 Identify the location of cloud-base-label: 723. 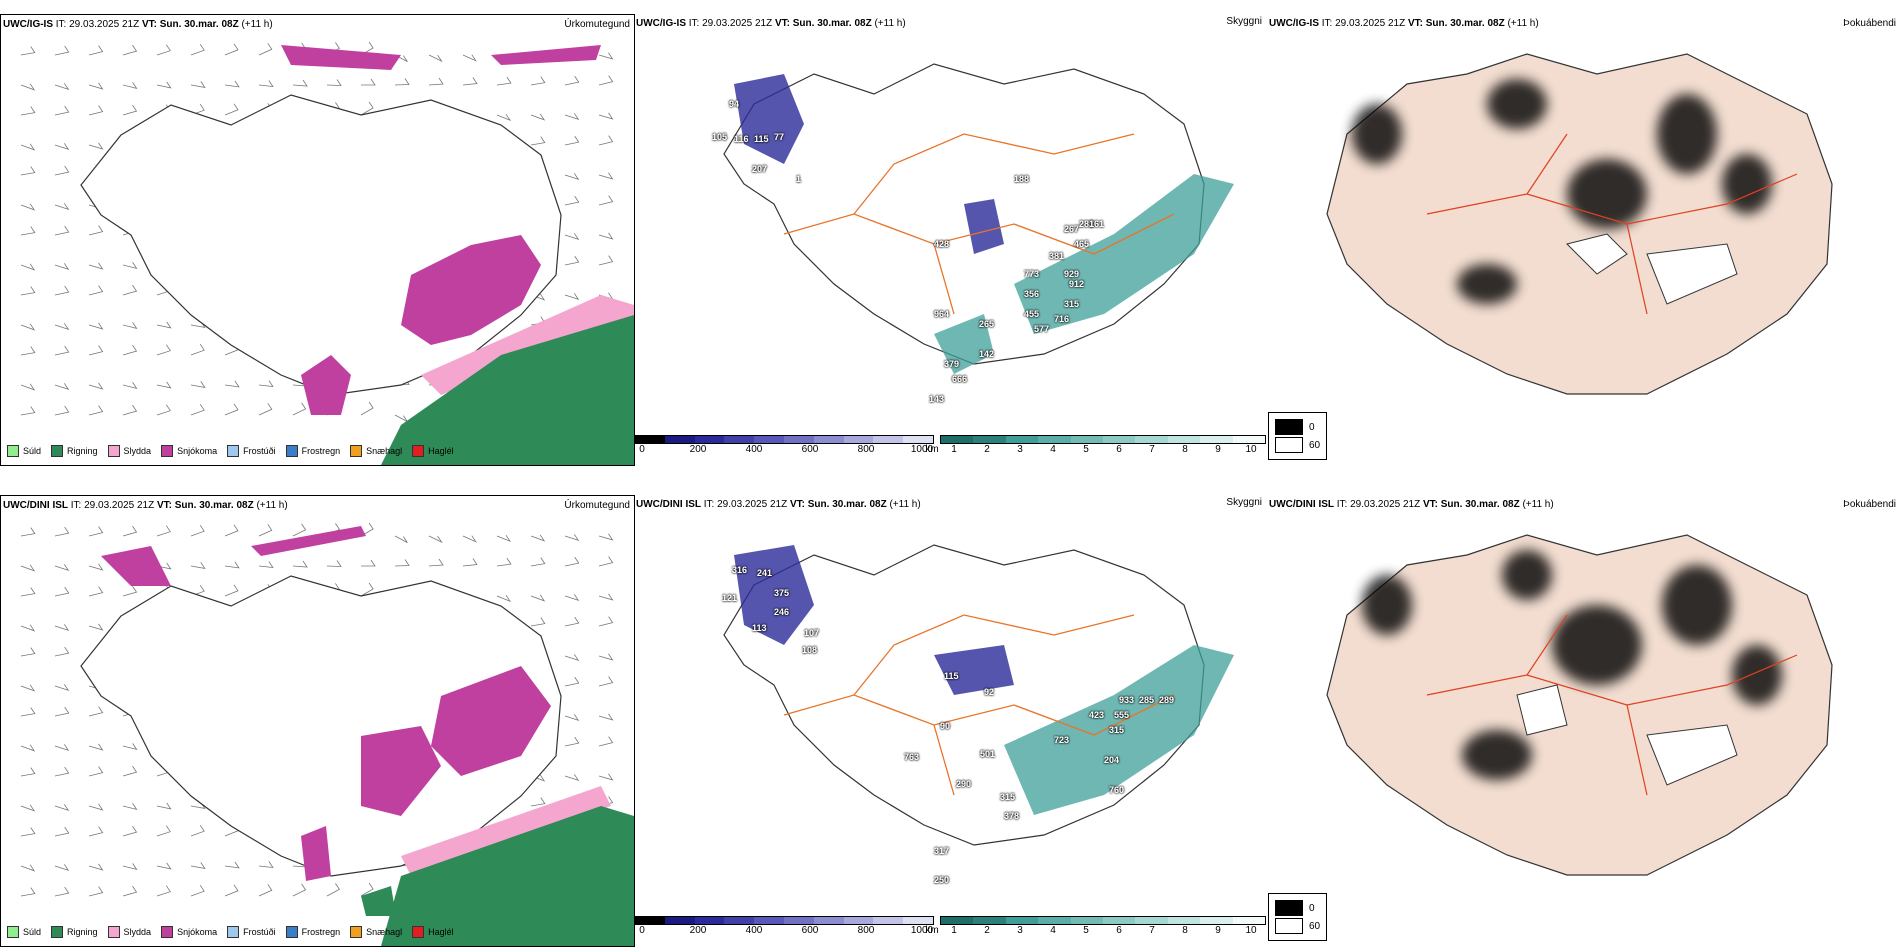
(1062, 740).